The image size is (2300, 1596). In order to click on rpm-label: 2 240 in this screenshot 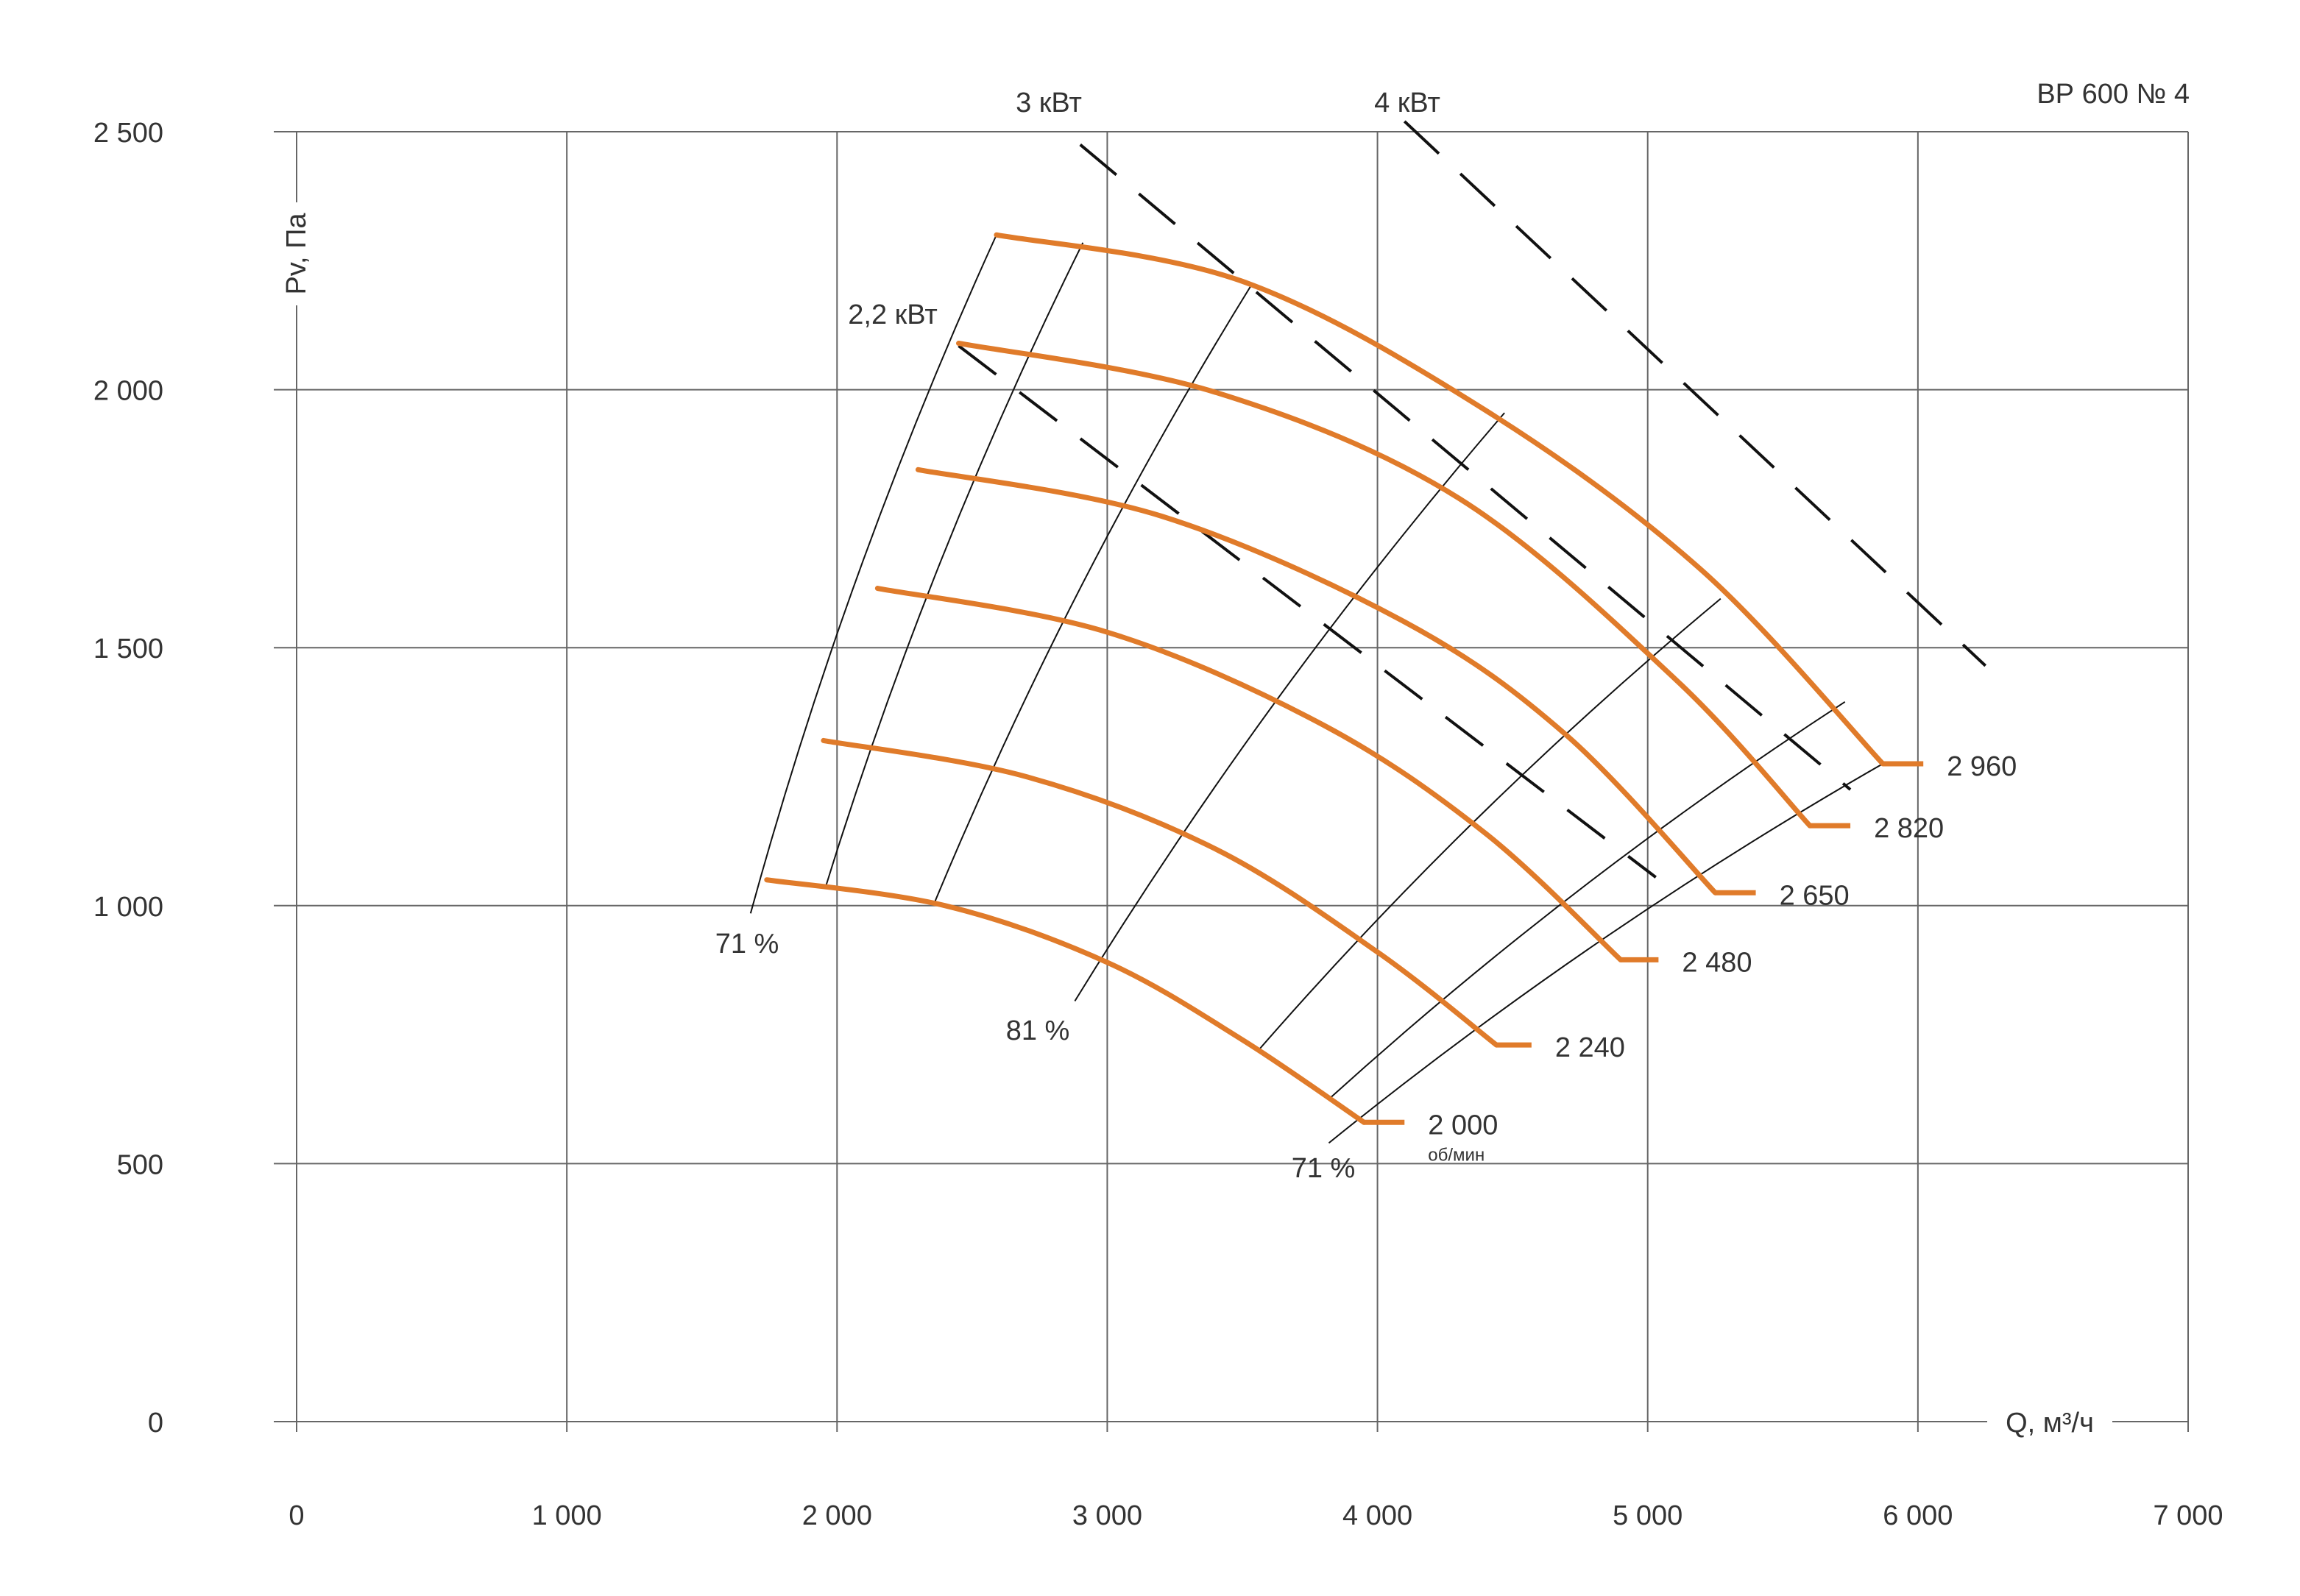, I will do `click(1590, 1047)`.